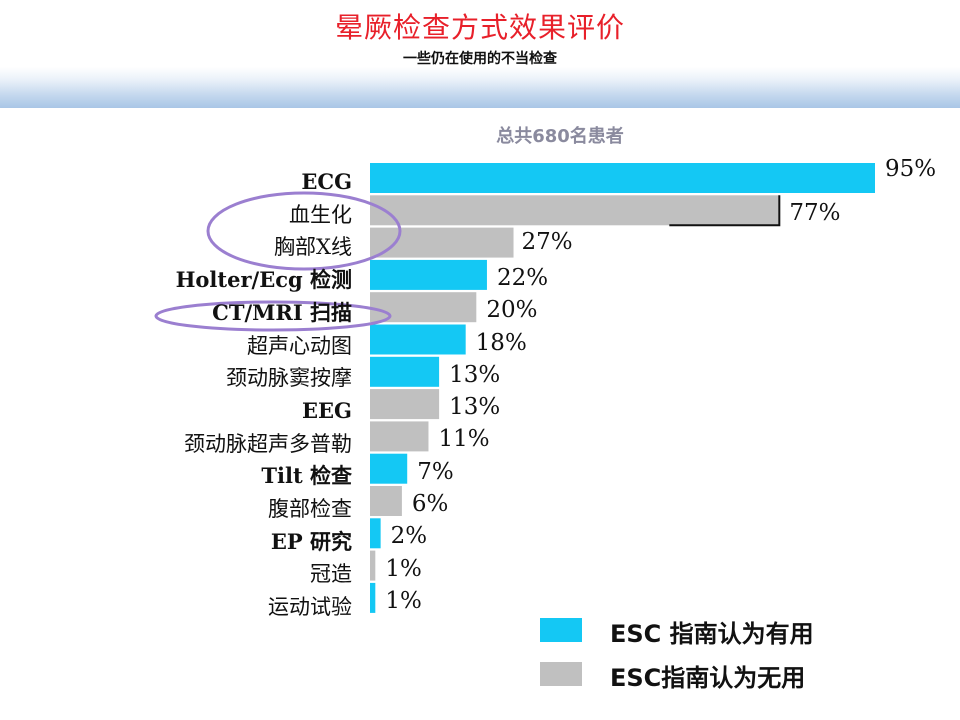 Image resolution: width=960 pixels, height=720 pixels. Describe the element at coordinates (313, 247) in the screenshot. I see `category-label: 胸部X线` at that location.